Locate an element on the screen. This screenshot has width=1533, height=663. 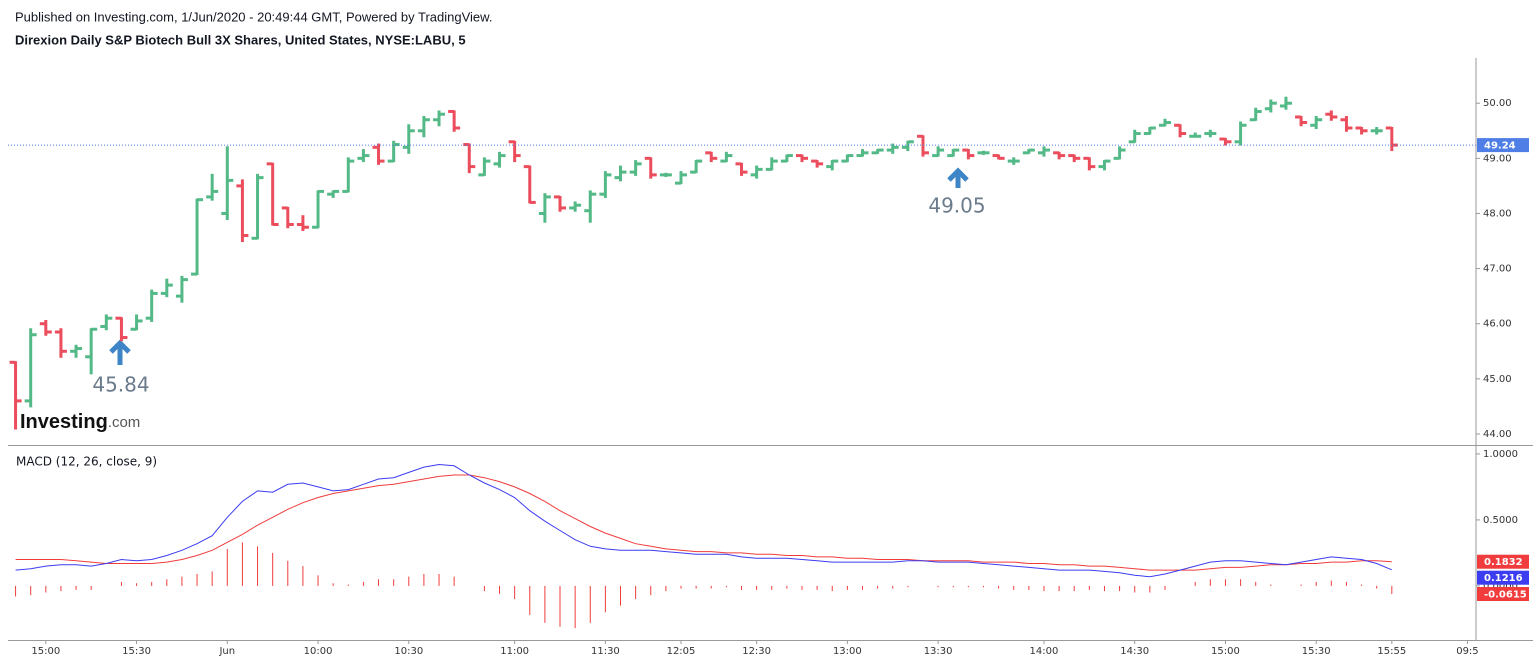
logo: Investing.com is located at coordinates (80, 422).